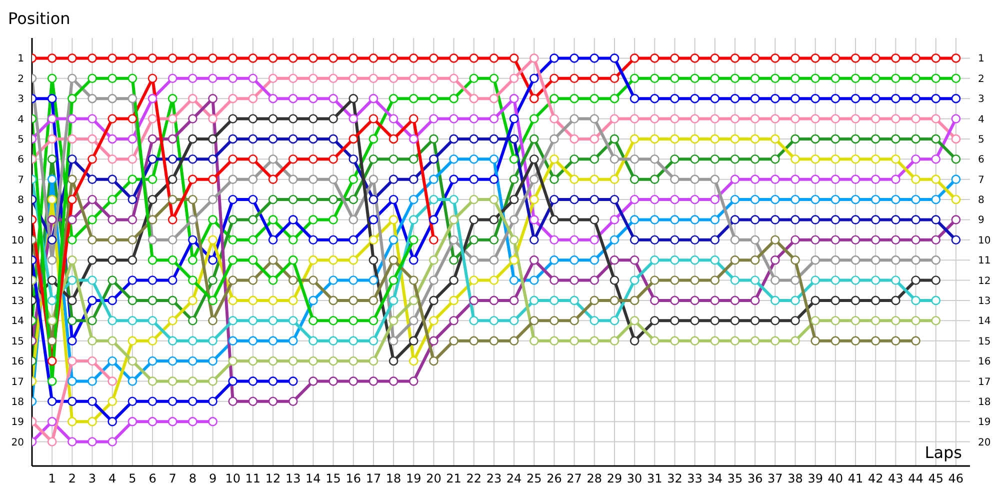 The width and height of the screenshot is (1000, 500). I want to click on x-tick-label: 36, so click(755, 479).